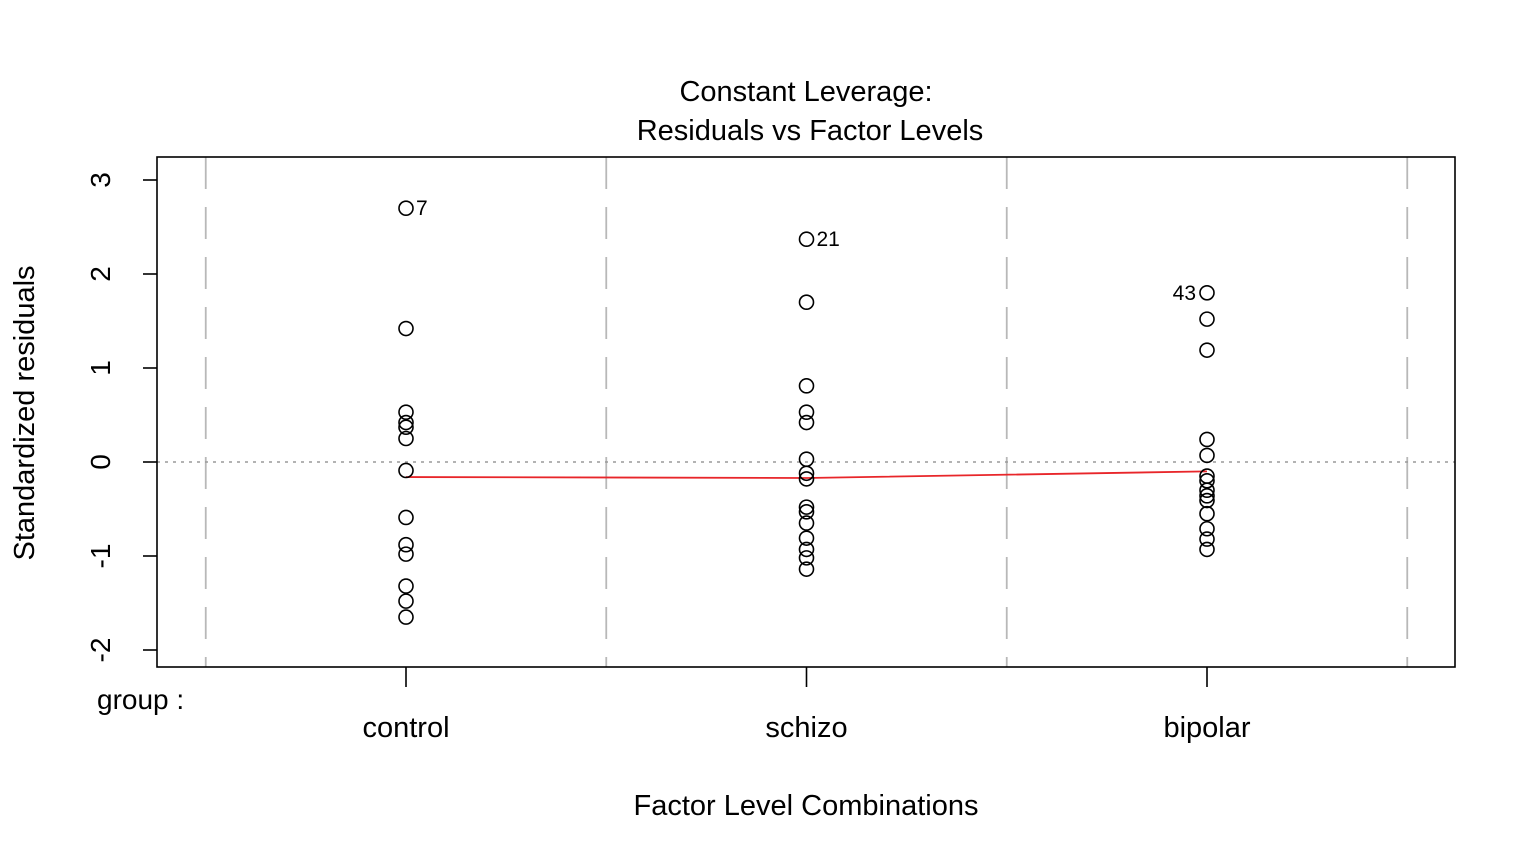 This screenshot has height=864, width=1536. What do you see at coordinates (806, 251) in the screenshot?
I see `point-labels: 7 21 43` at bounding box center [806, 251].